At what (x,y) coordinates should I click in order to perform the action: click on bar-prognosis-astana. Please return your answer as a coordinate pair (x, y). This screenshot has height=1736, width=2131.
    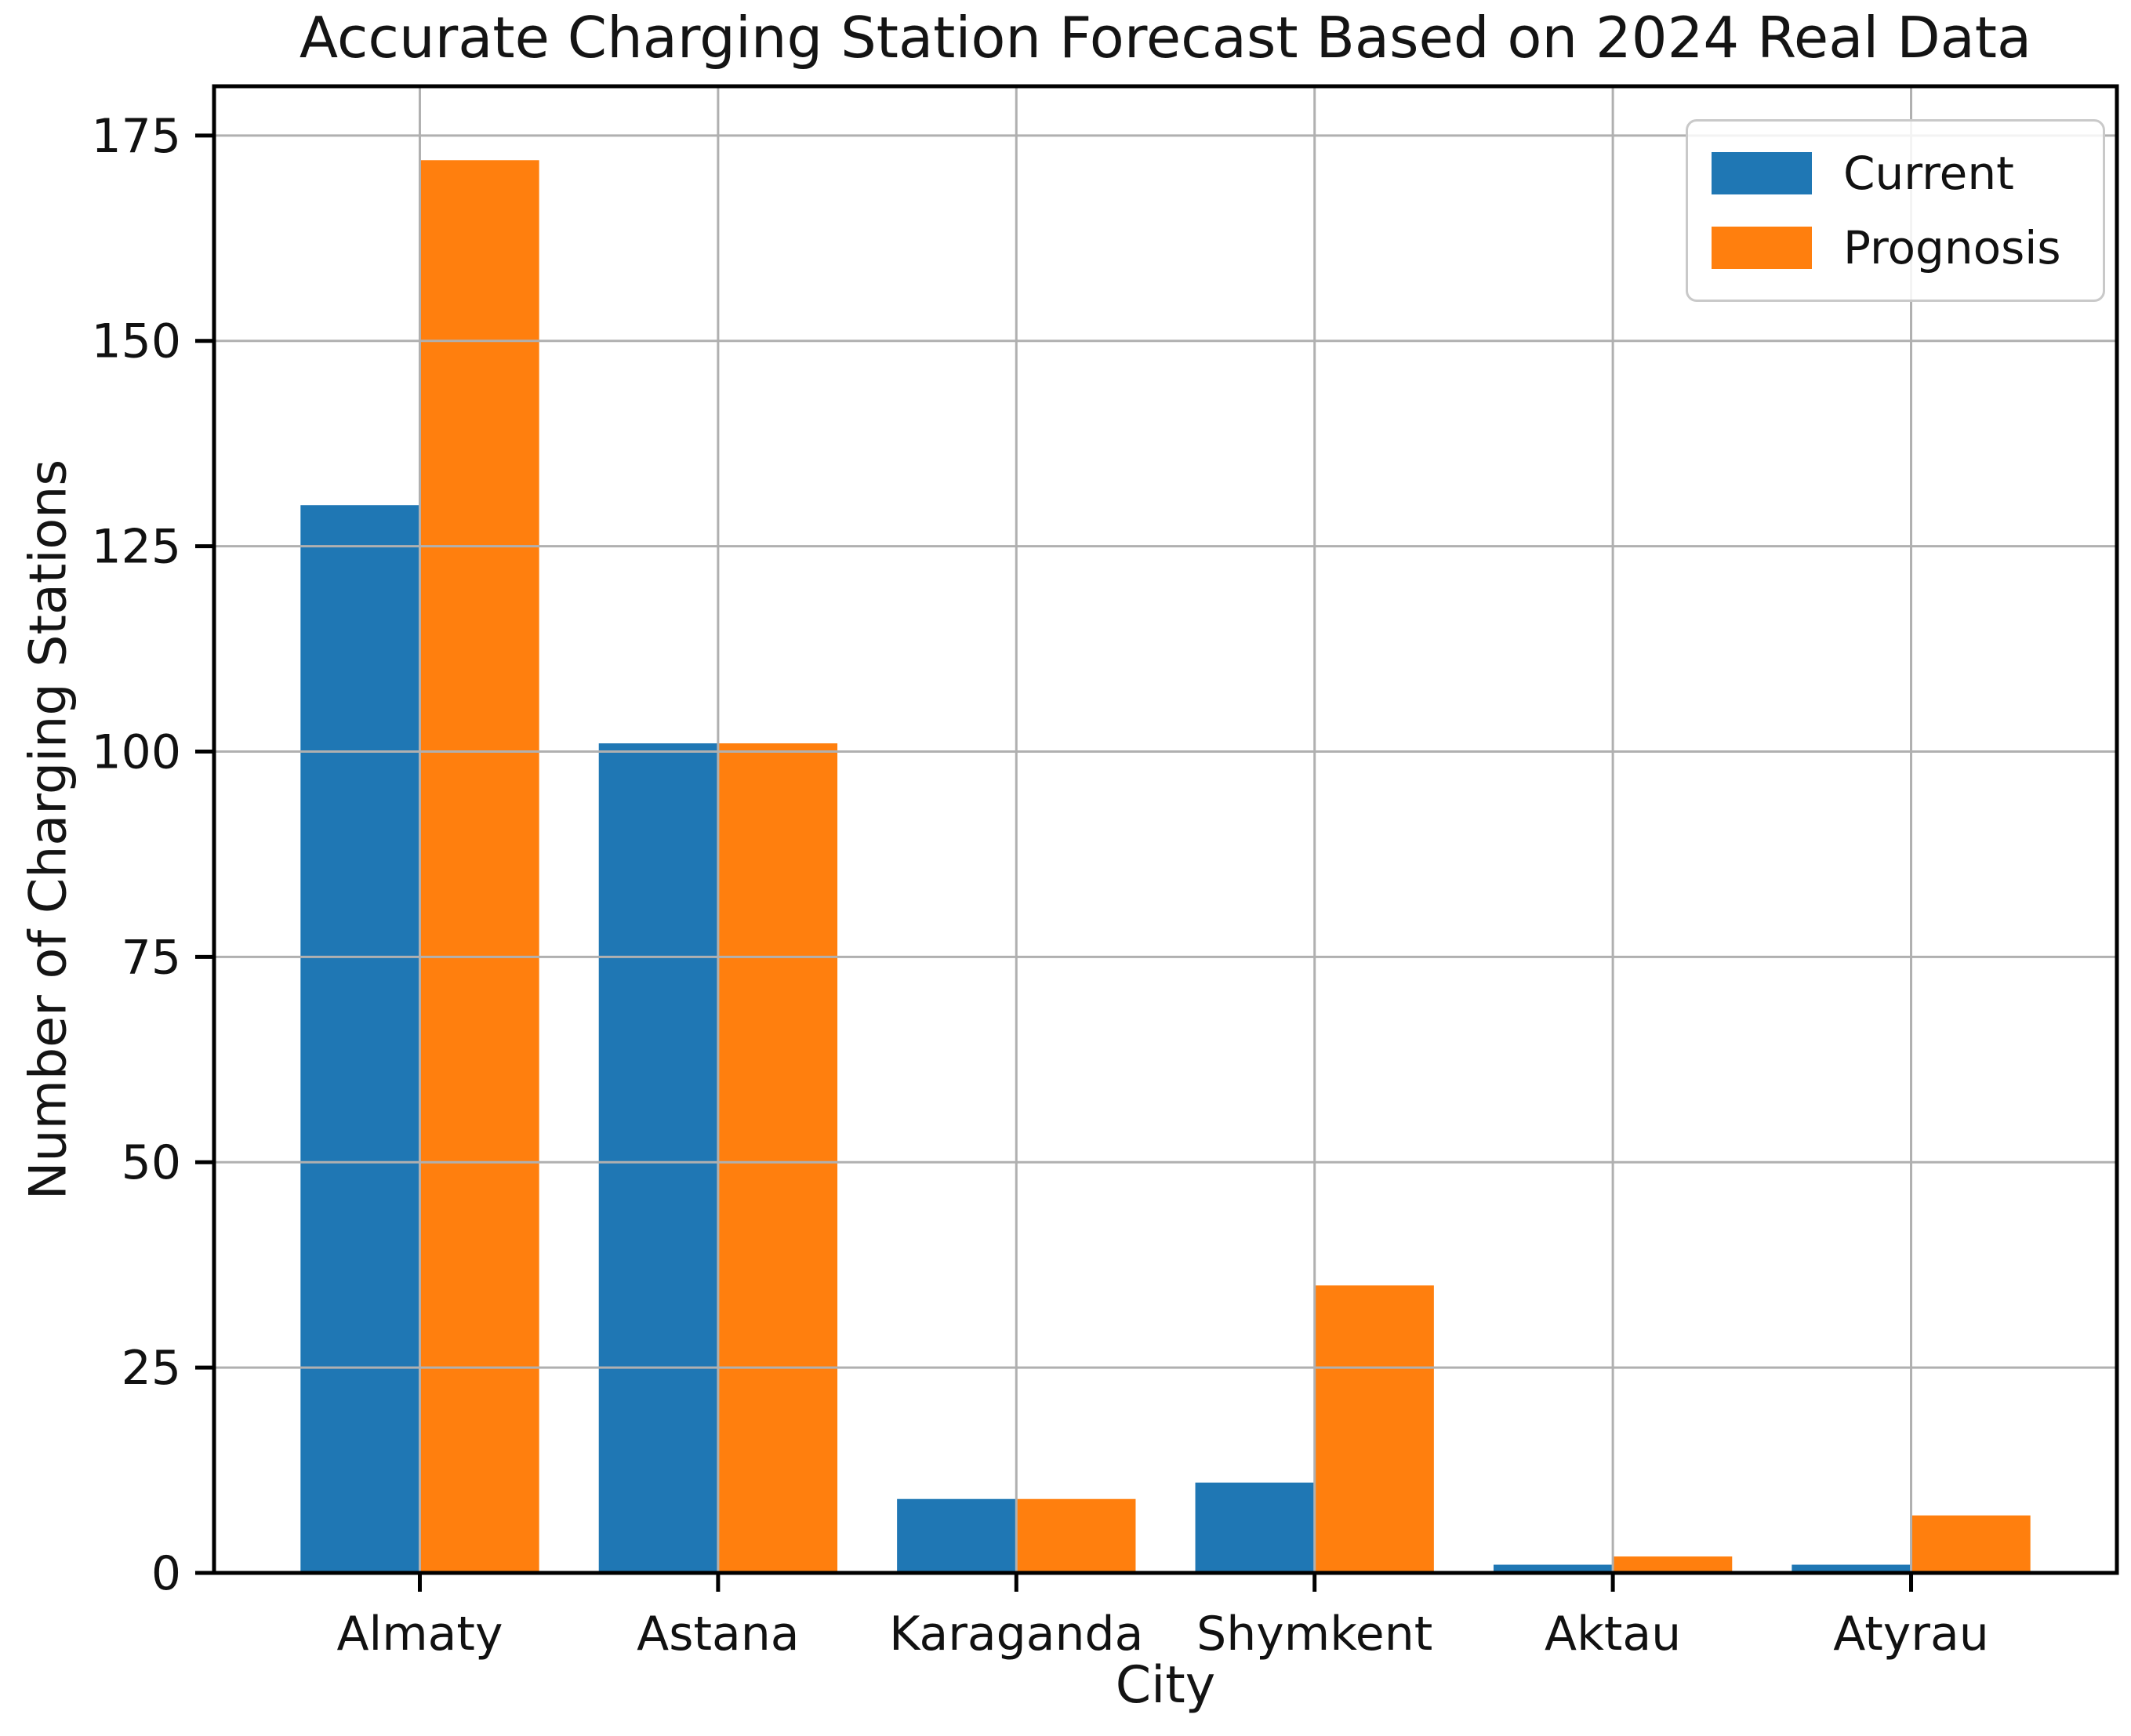
    Looking at the image, I should click on (777, 1158).